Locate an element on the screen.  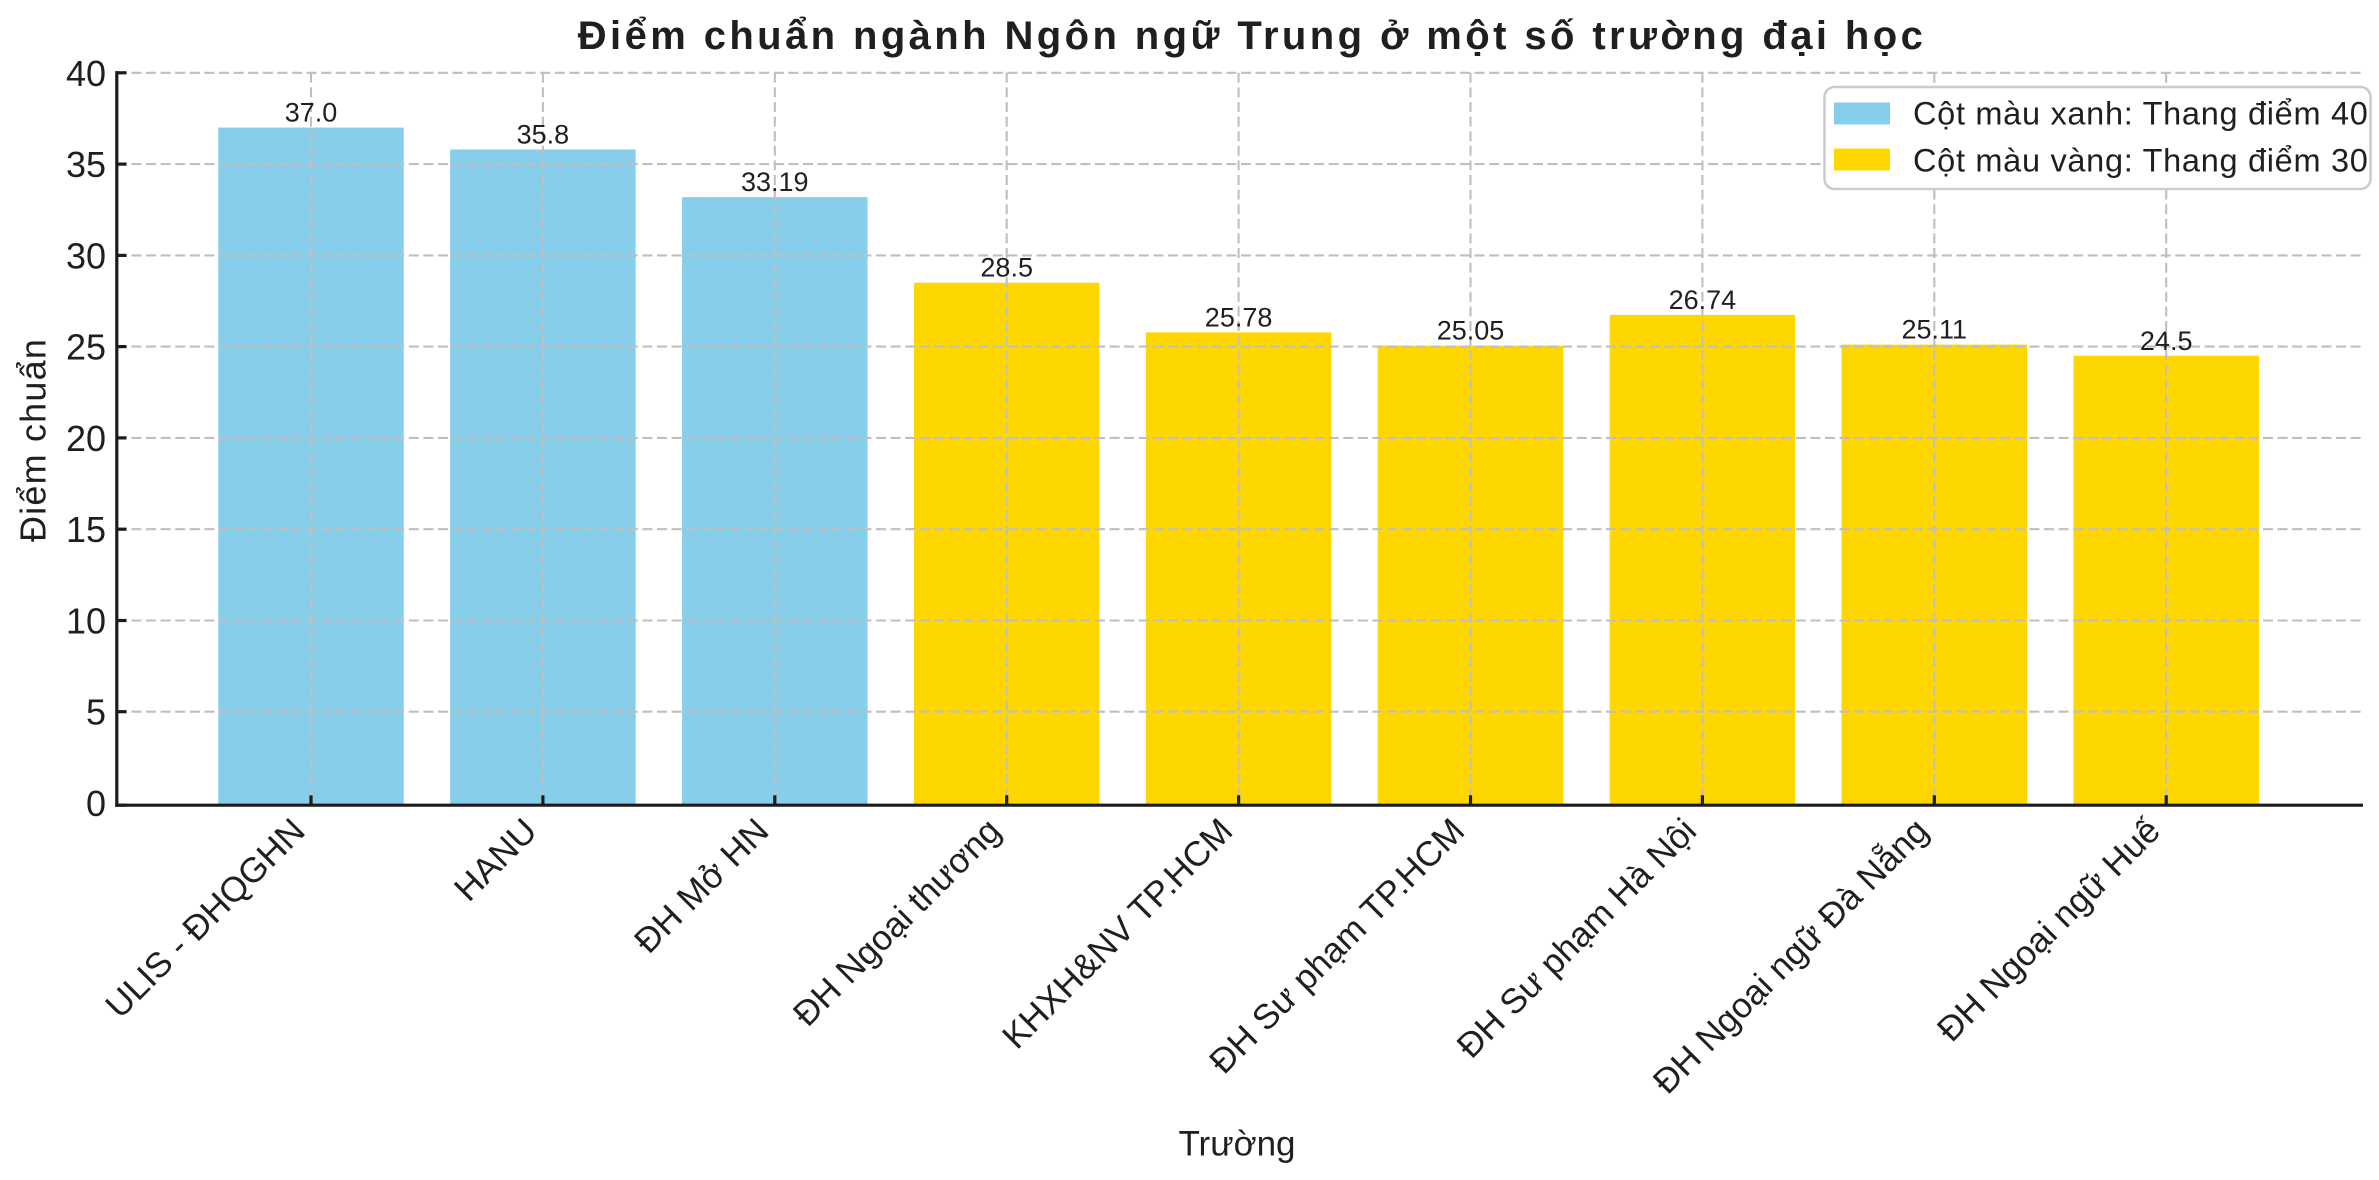
svg-text: Trường is located at coordinates (1236, 1144).